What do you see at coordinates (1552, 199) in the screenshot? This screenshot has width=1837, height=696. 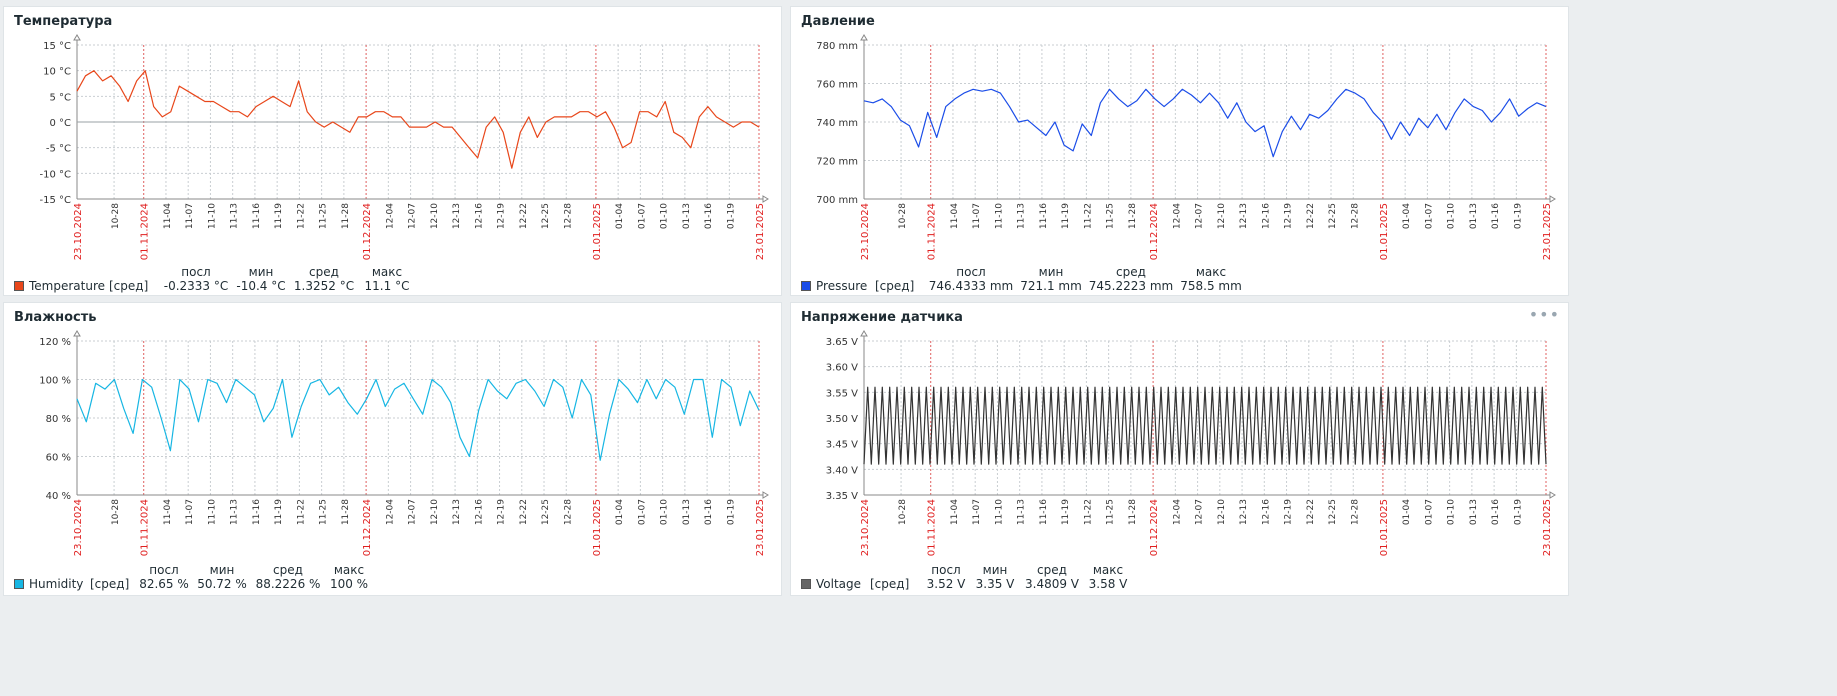 I see `x-axis-arrow` at bounding box center [1552, 199].